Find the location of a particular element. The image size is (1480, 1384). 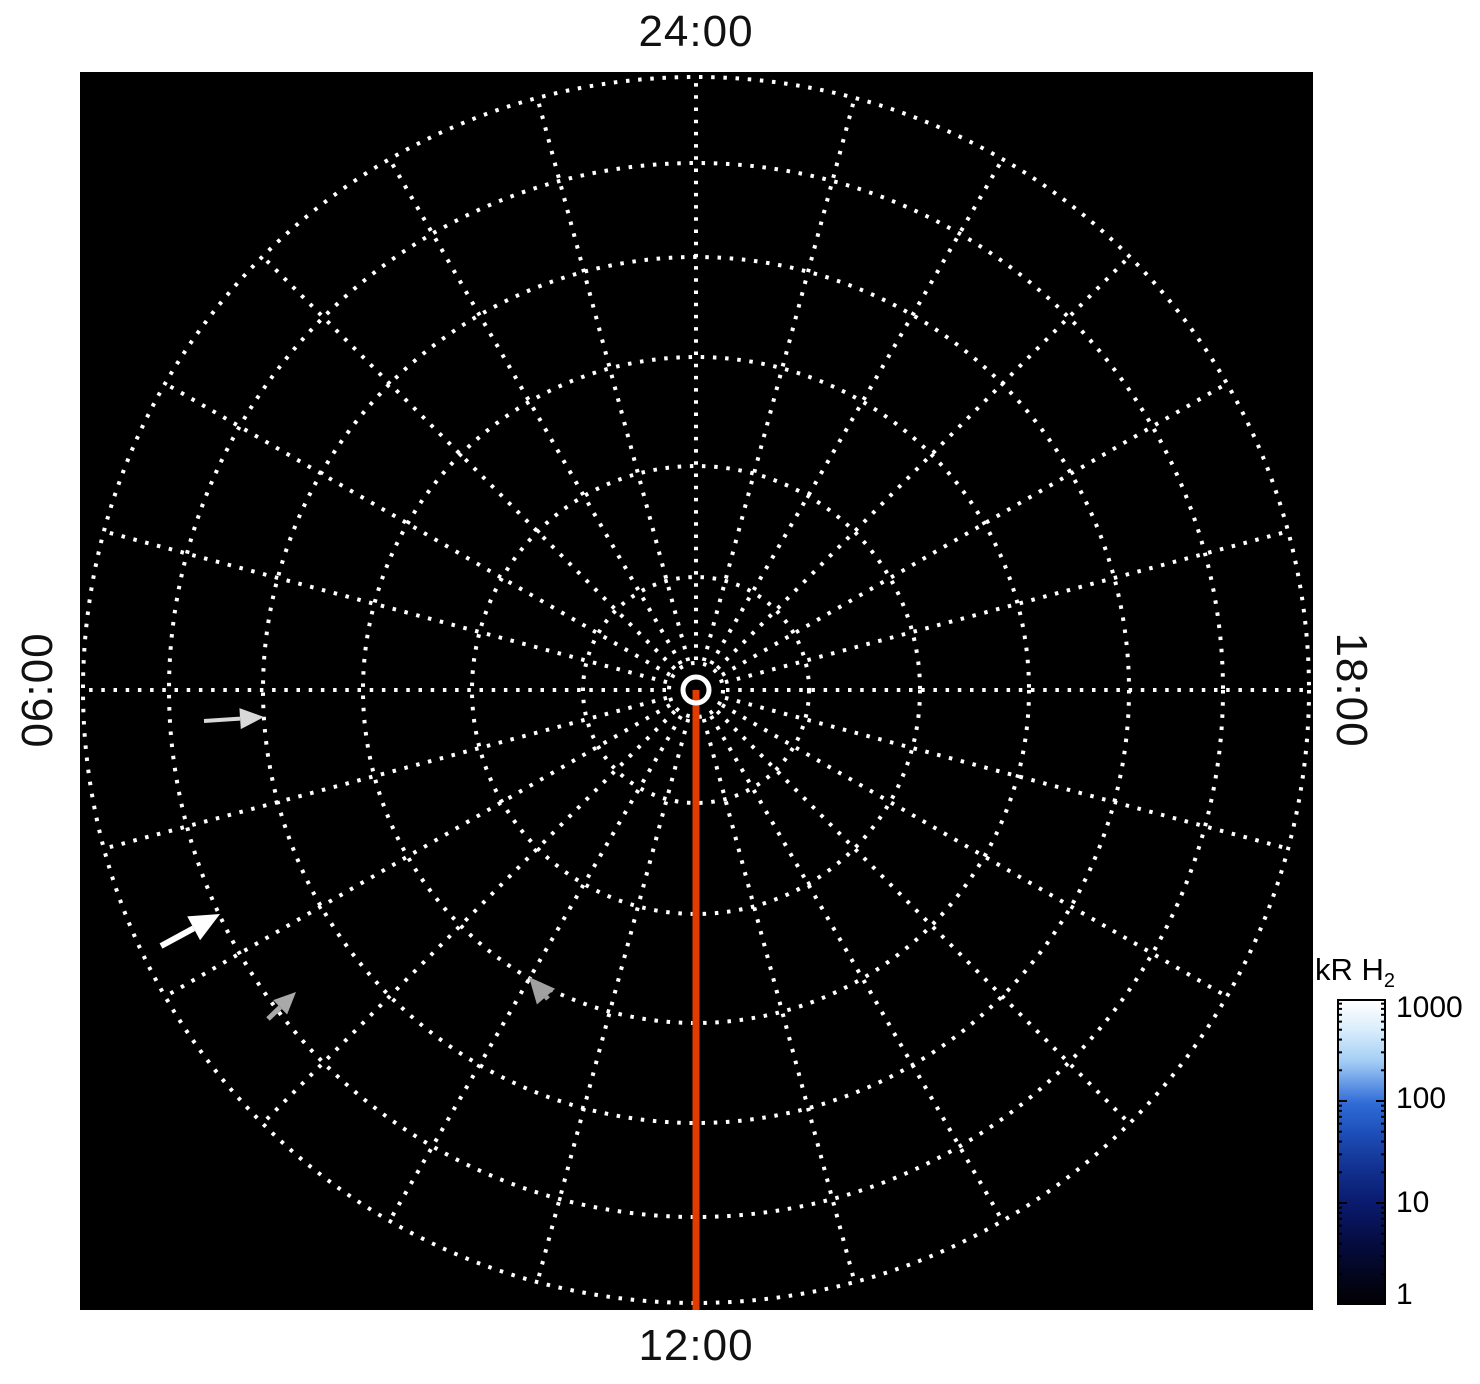

arrow-gray-upleft-shaft is located at coordinates (547, 998).